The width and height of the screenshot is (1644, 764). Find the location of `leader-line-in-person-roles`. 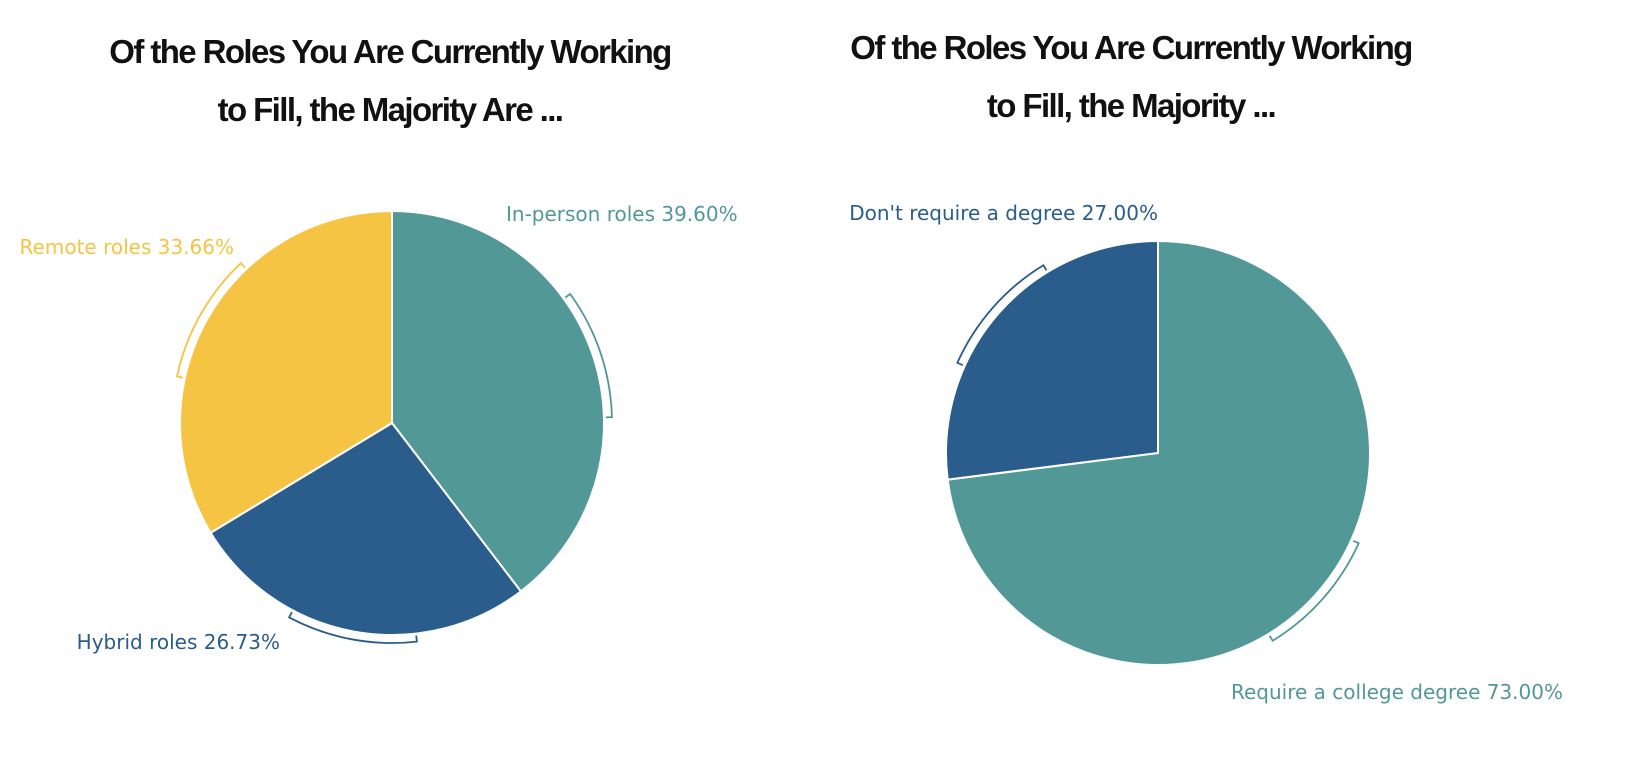

leader-line-in-person-roles is located at coordinates (588, 355).